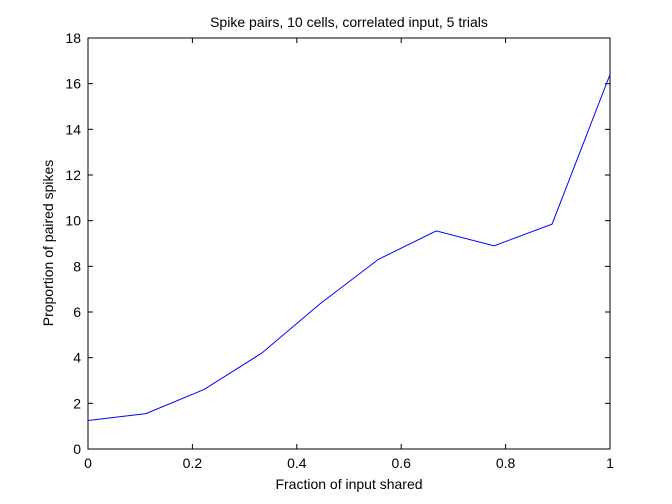 This screenshot has width=672, height=504. What do you see at coordinates (77, 358) in the screenshot?
I see `y-tick-label: 4` at bounding box center [77, 358].